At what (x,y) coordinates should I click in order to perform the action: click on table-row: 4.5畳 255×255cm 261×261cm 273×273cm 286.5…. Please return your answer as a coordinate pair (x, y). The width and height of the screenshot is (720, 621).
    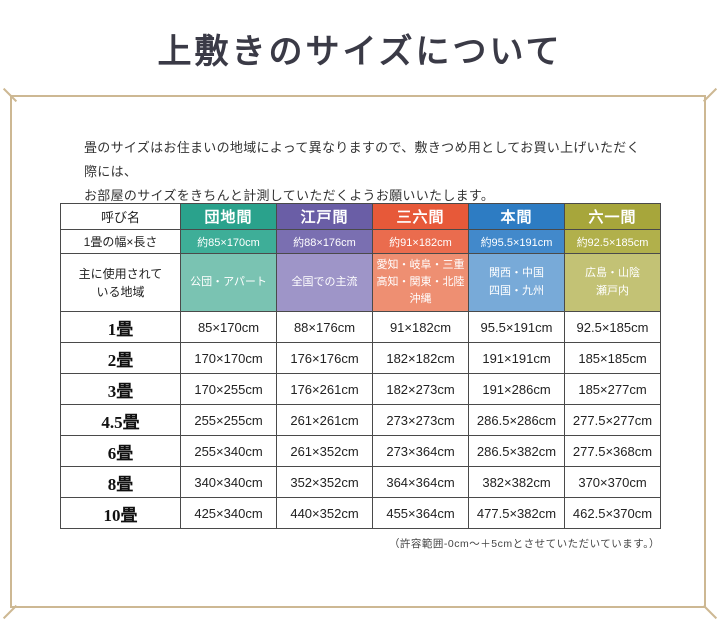
    Looking at the image, I should click on (360, 420).